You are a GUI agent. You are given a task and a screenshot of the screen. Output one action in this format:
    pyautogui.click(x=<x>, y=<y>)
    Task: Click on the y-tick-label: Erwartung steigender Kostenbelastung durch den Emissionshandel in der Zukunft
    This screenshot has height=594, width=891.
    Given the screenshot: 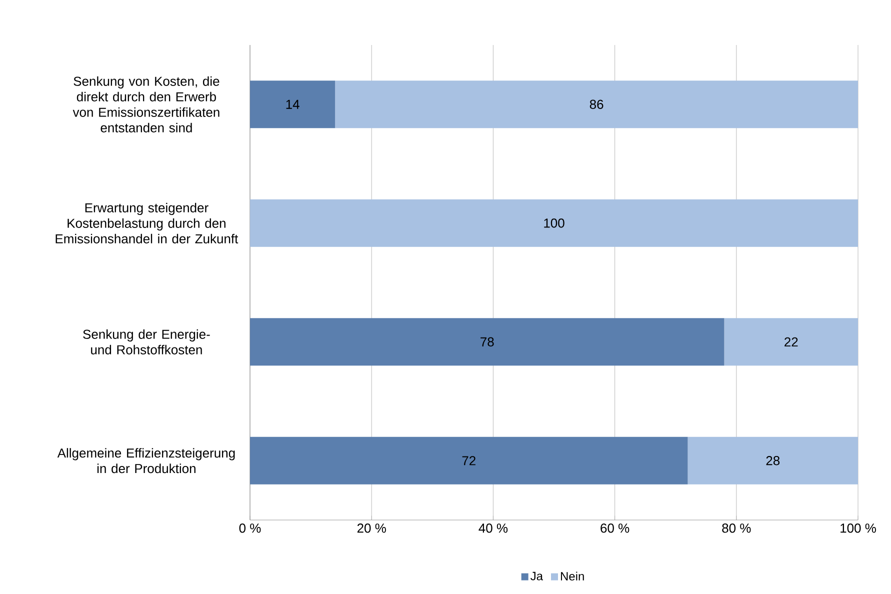 What is the action you would take?
    pyautogui.click(x=147, y=223)
    